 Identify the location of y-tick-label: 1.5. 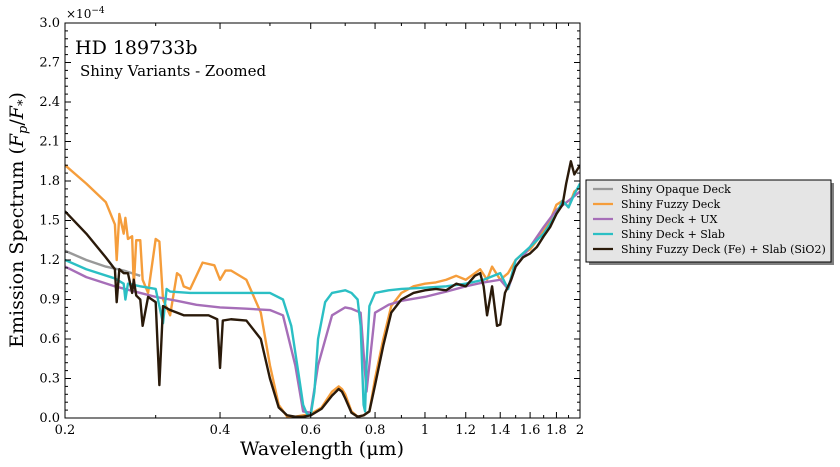
(49, 221).